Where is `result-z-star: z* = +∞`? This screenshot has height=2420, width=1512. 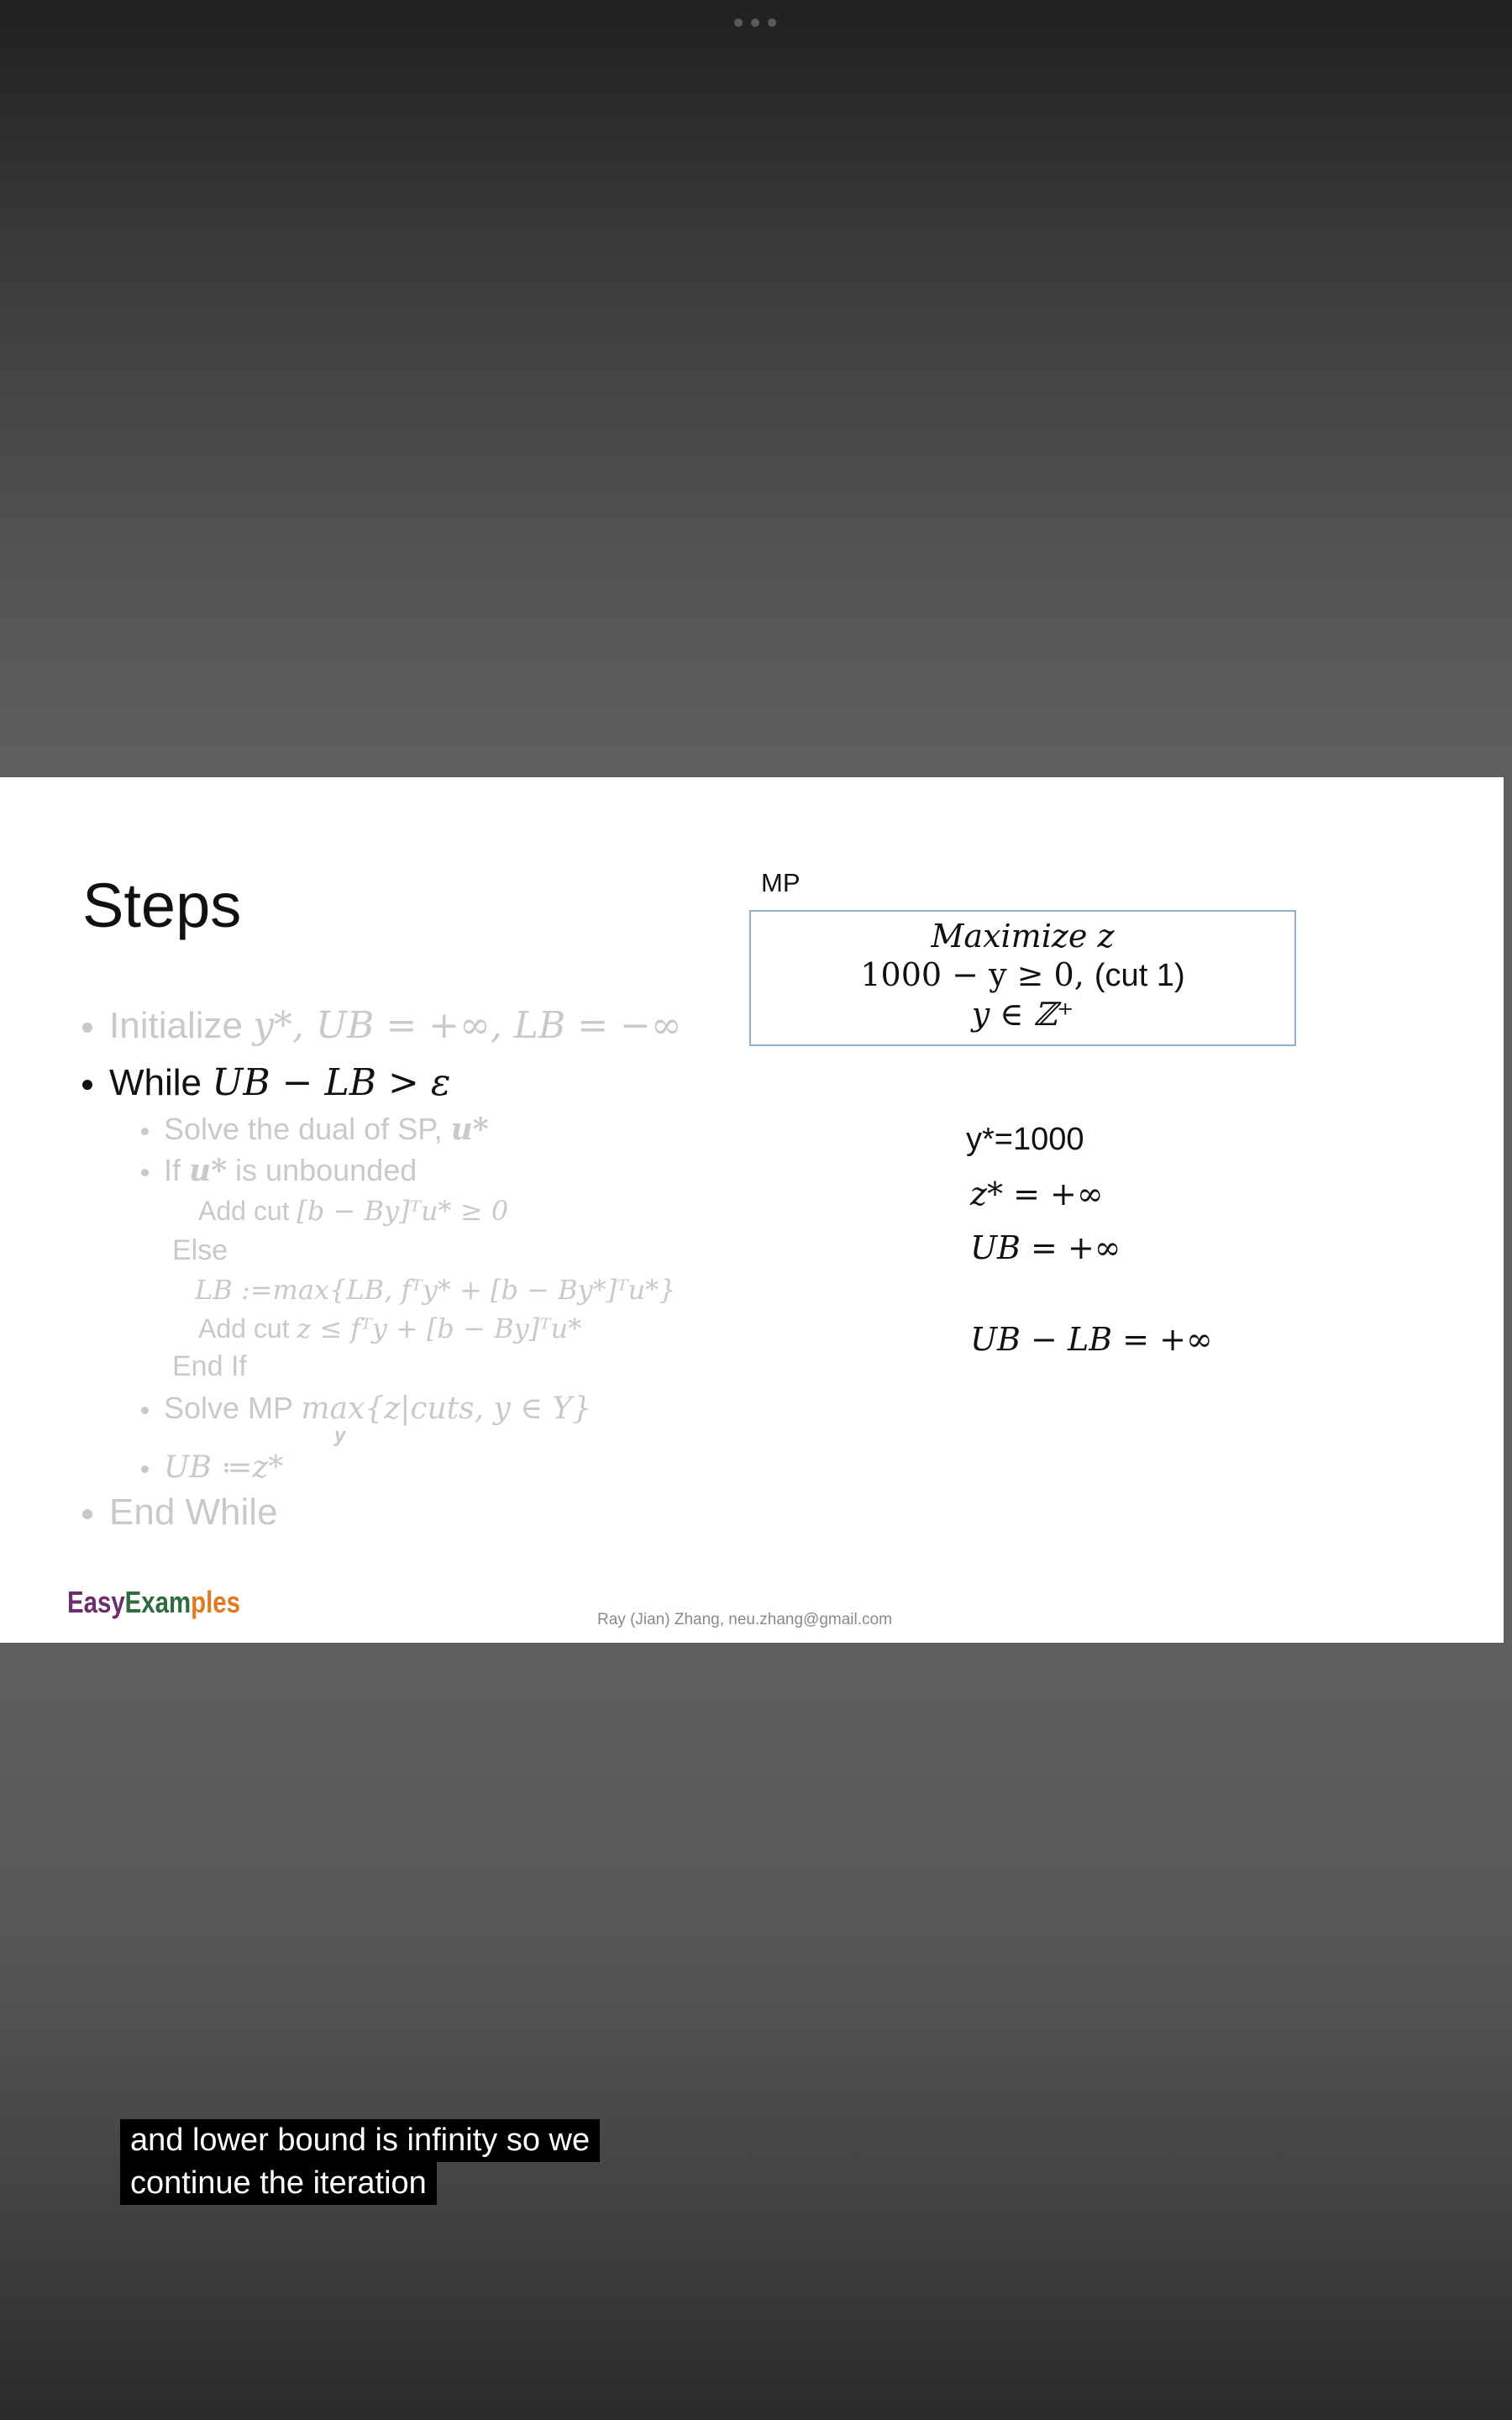 result-z-star: z* = +∞ is located at coordinates (1037, 1195).